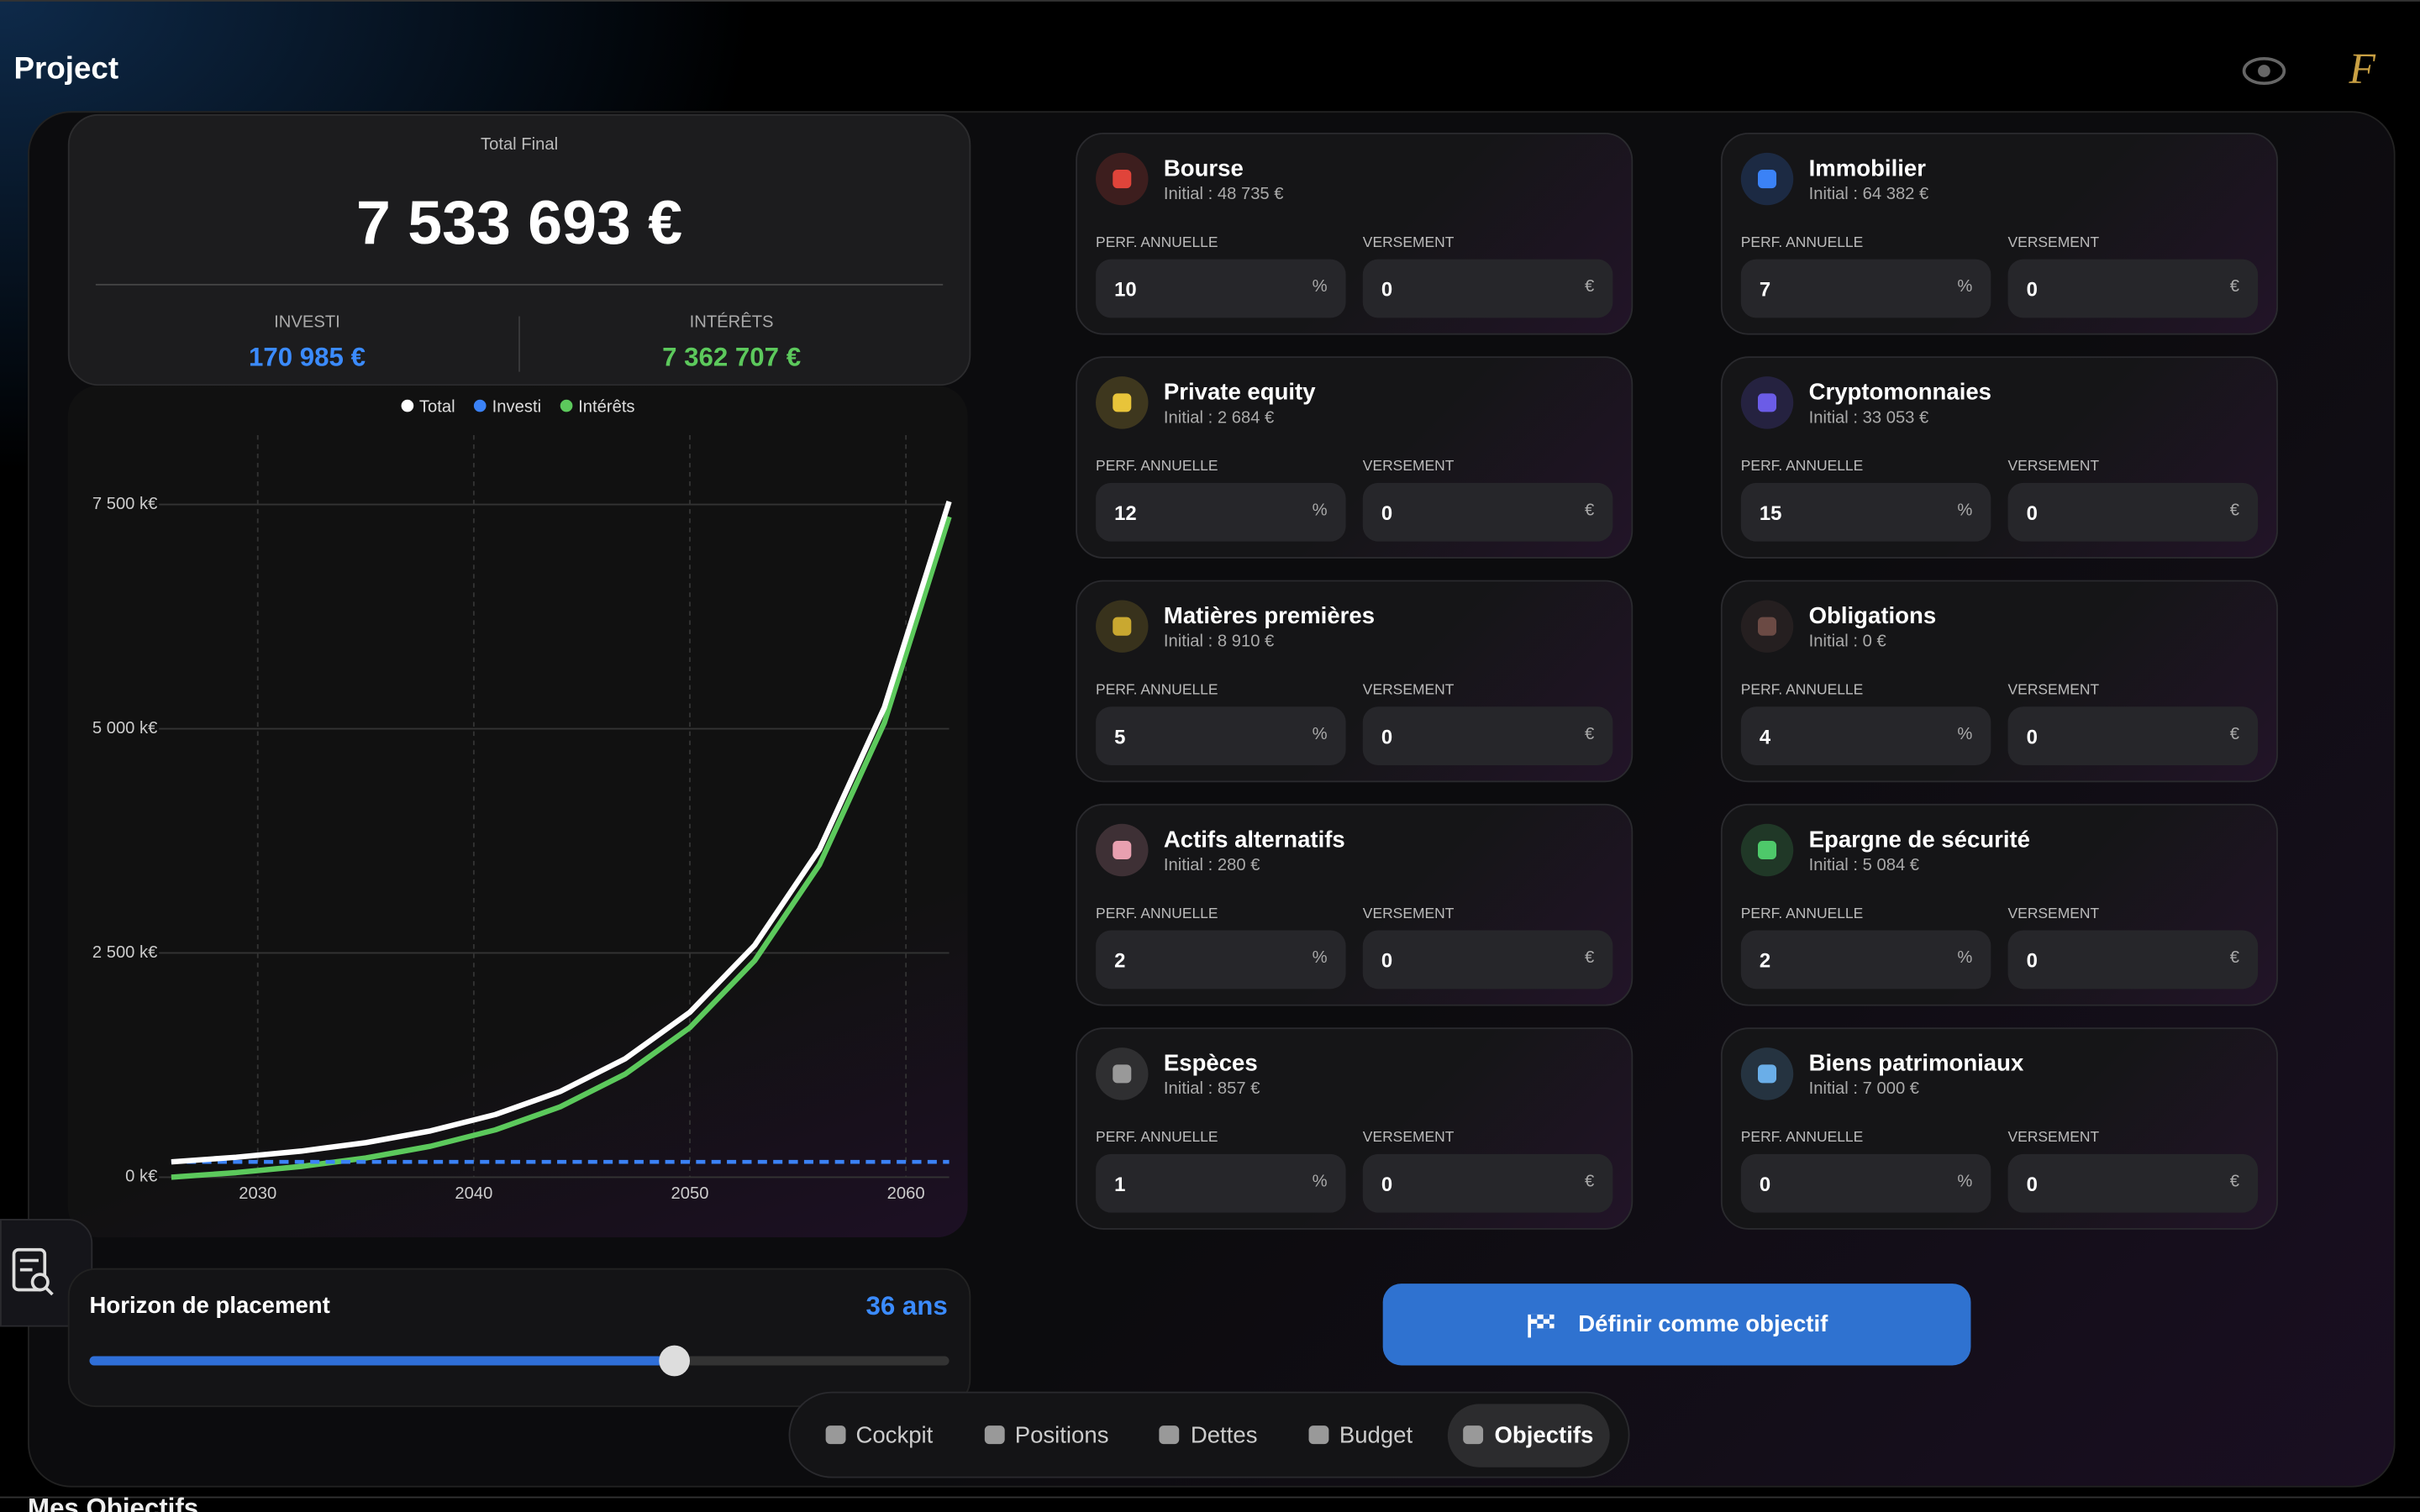  What do you see at coordinates (307, 357) in the screenshot?
I see `invested-value: 170 985 €` at bounding box center [307, 357].